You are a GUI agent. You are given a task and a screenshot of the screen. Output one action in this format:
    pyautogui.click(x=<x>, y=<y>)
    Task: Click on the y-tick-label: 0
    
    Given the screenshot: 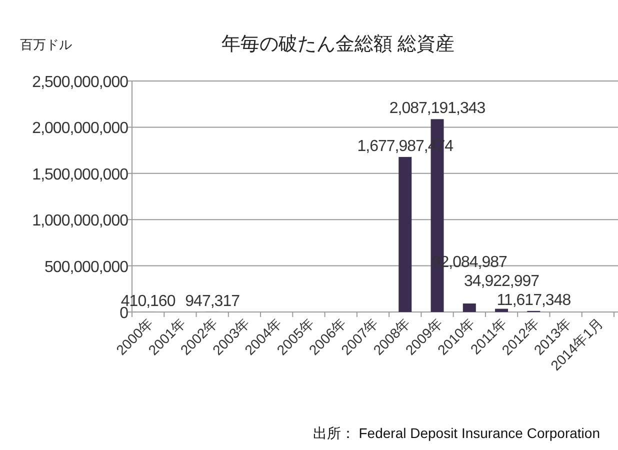 What is the action you would take?
    pyautogui.click(x=124, y=313)
    